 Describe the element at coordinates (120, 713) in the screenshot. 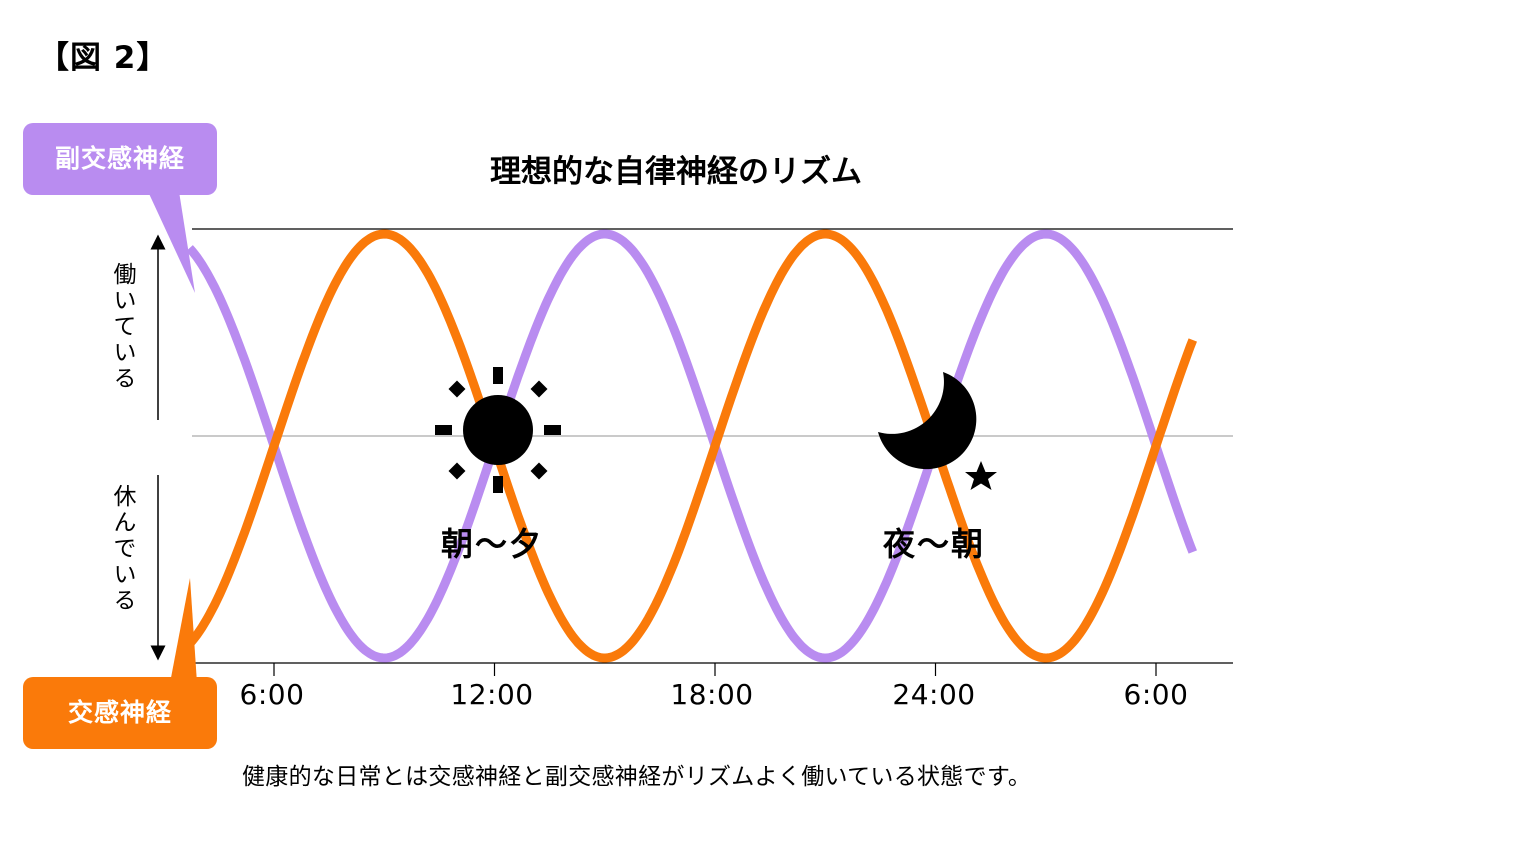

I see `sympathetic-callout: 交感神経` at that location.